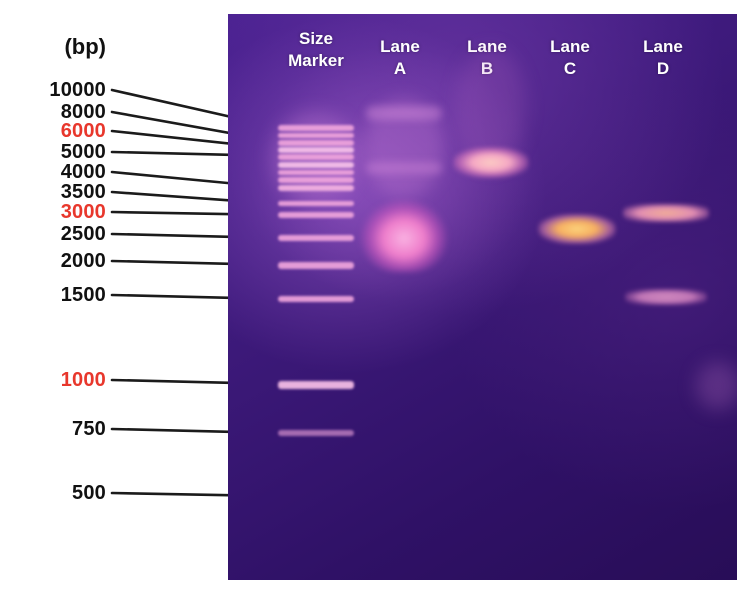 The image size is (740, 598). What do you see at coordinates (85, 46) in the screenshot?
I see `bp-unit-label: (bp)` at bounding box center [85, 46].